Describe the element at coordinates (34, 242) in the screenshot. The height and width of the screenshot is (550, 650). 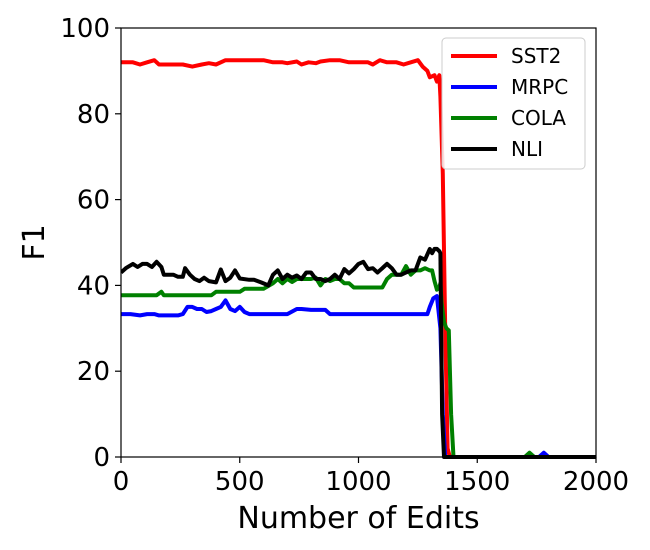
I see `y-axis-title: F1` at that location.